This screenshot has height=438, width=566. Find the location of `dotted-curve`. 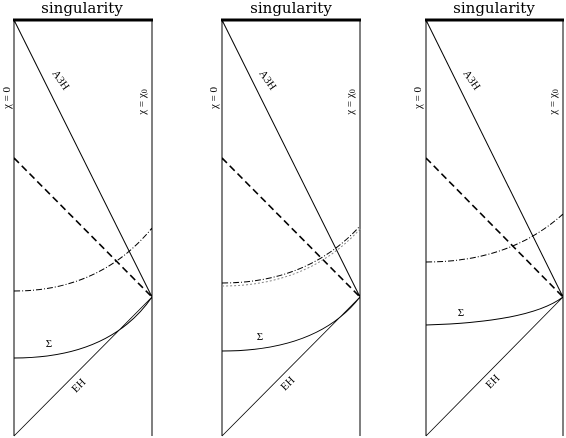

dotted-curve is located at coordinates (291, 257).